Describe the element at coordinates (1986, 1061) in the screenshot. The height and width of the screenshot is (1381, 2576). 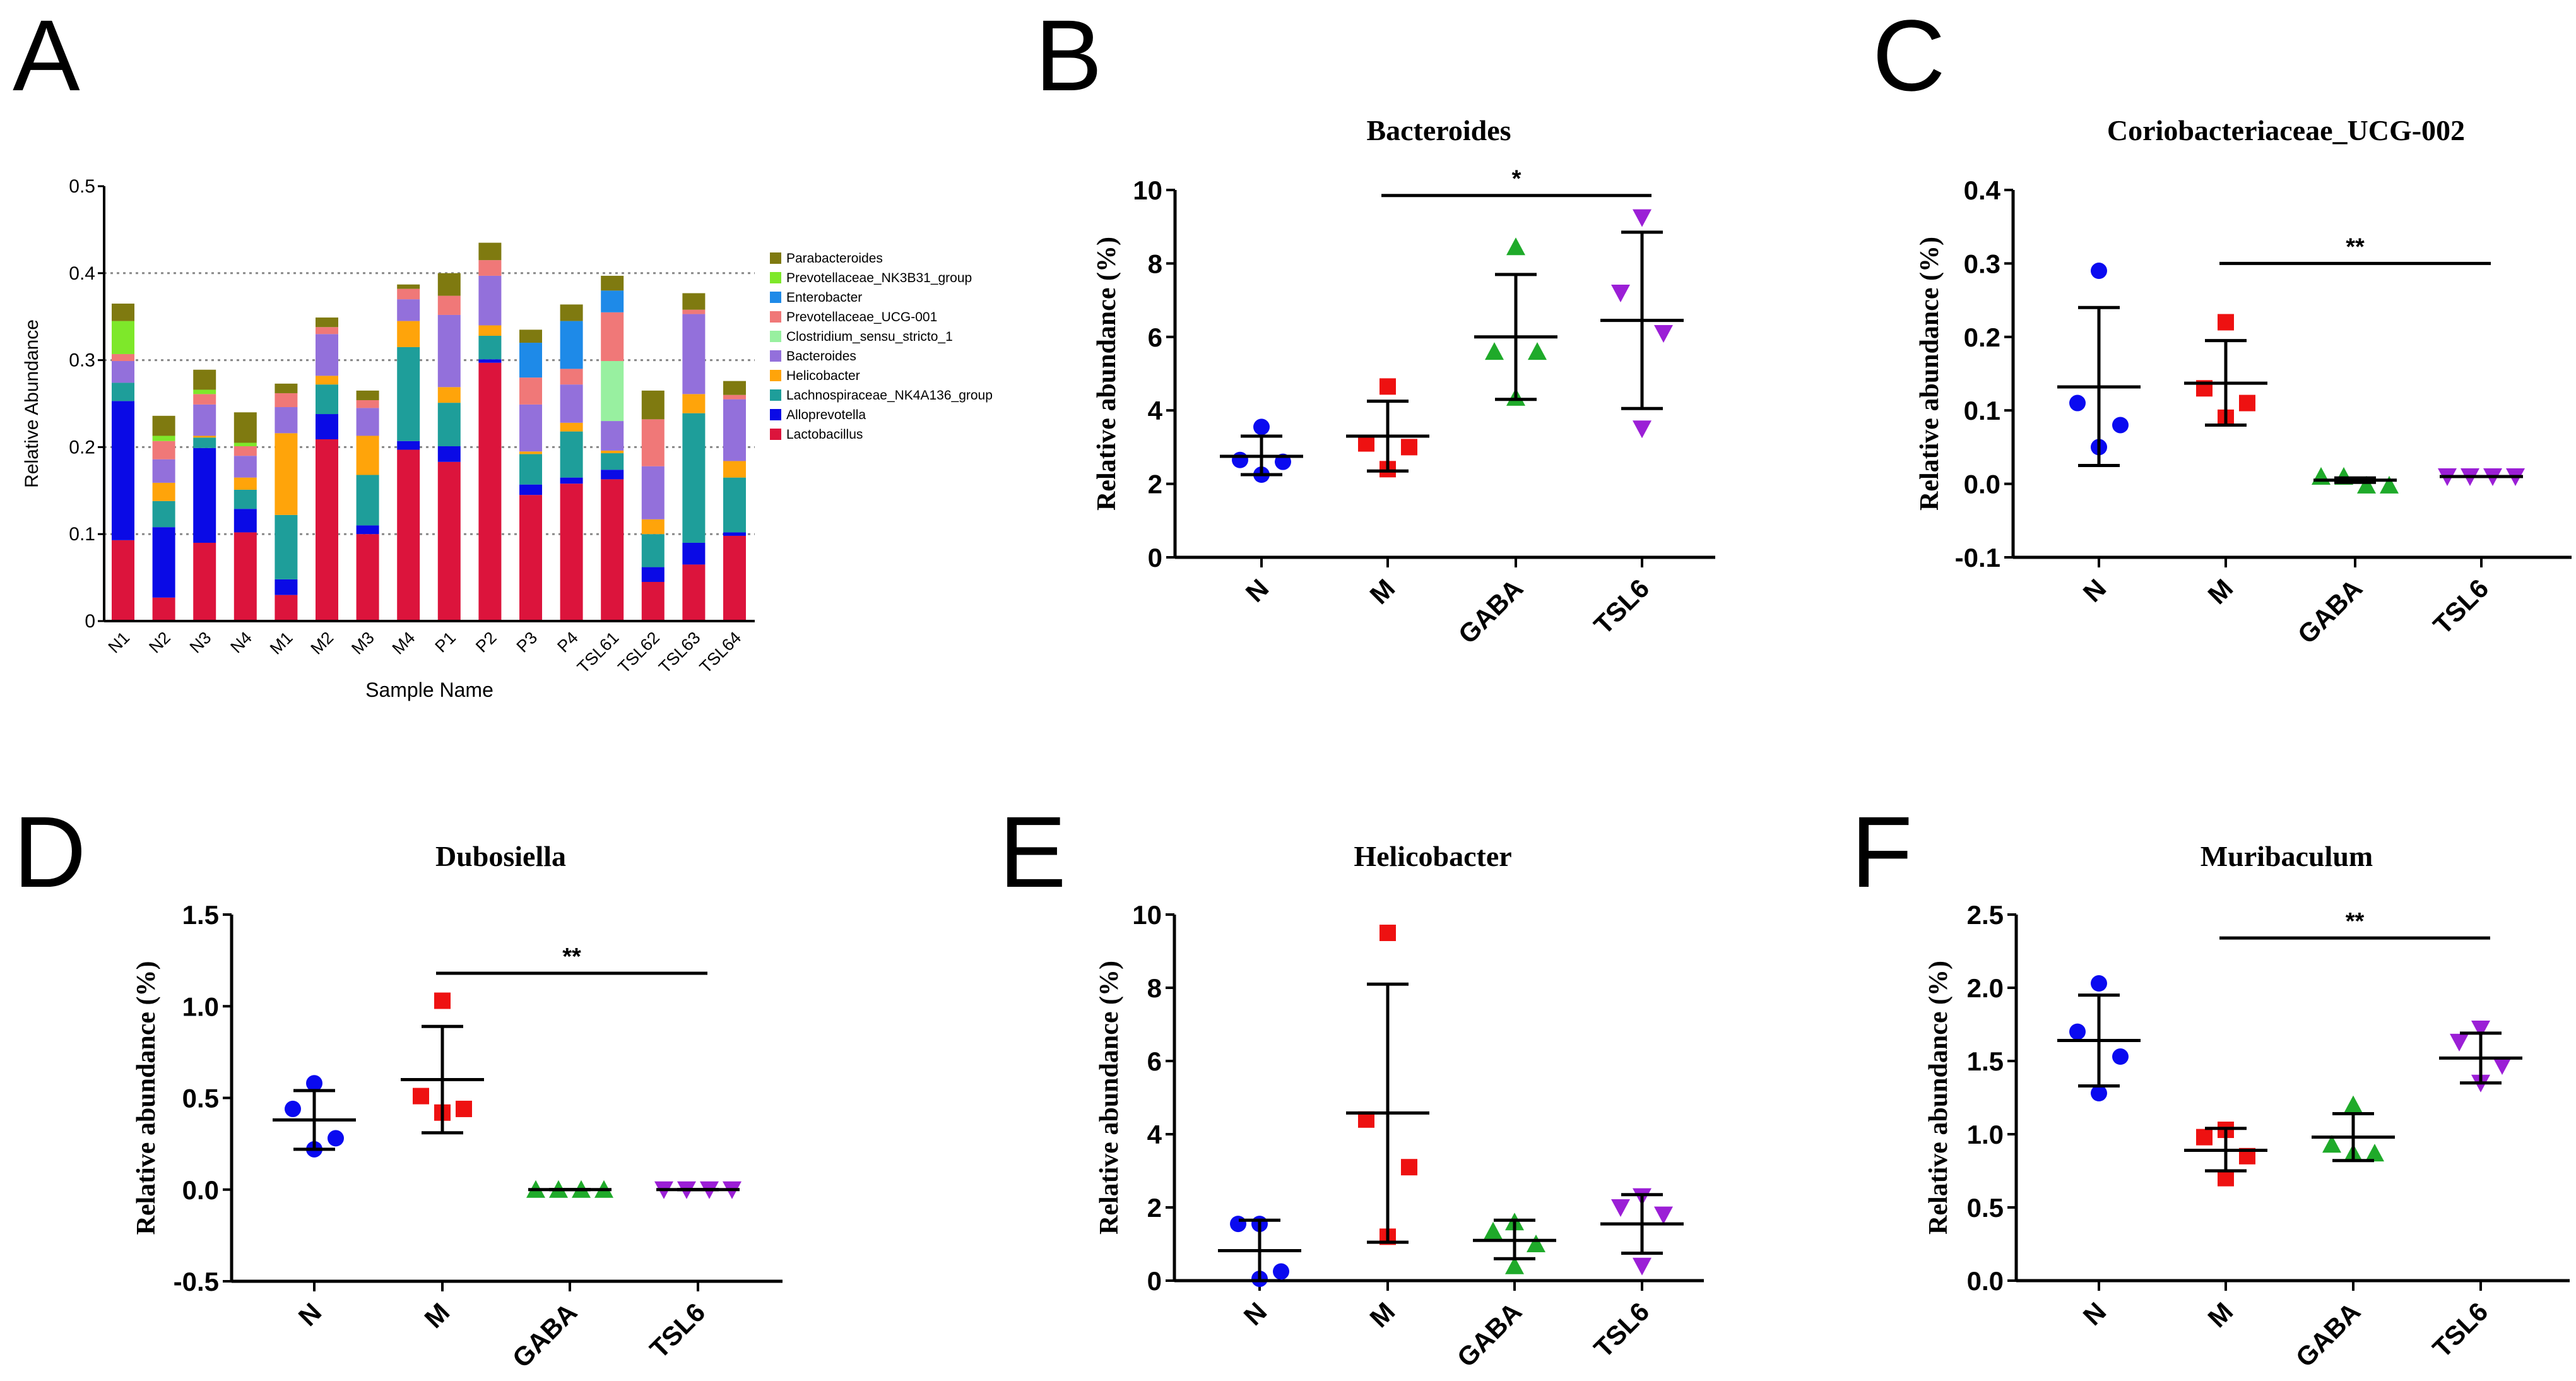
I see `y-tick-label: 1.5` at that location.